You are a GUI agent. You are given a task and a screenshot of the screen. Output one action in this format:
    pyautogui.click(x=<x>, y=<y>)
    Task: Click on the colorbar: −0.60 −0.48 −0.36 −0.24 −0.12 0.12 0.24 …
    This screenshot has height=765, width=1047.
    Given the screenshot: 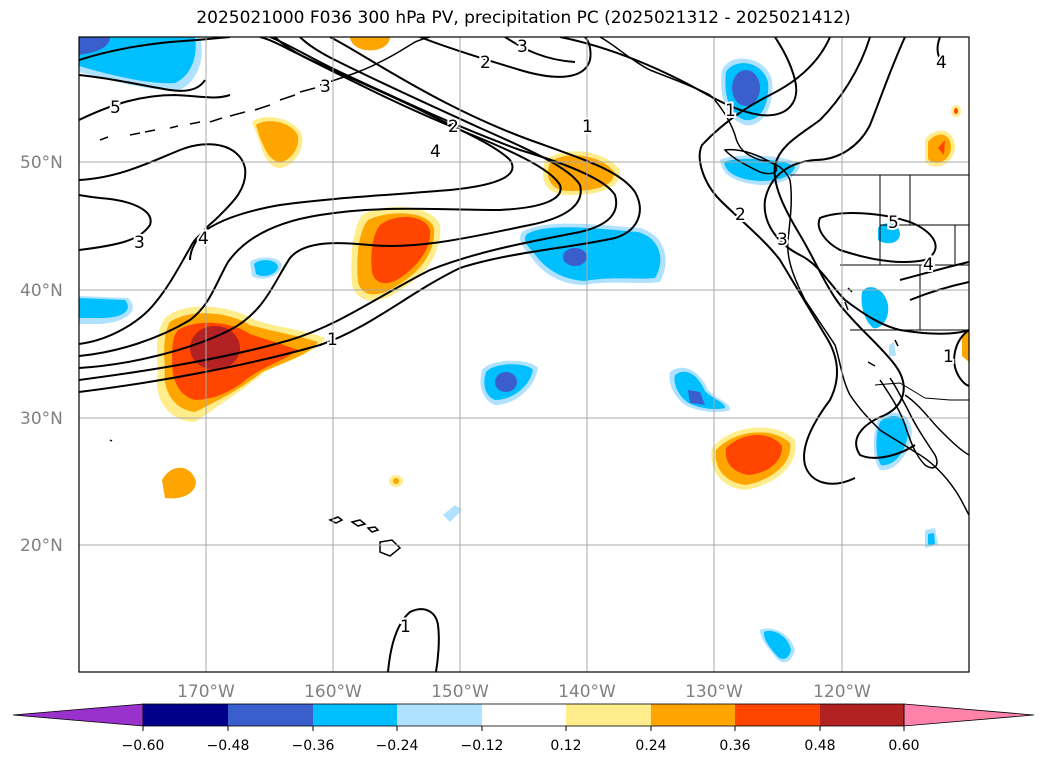 What is the action you would take?
    pyautogui.click(x=523, y=728)
    